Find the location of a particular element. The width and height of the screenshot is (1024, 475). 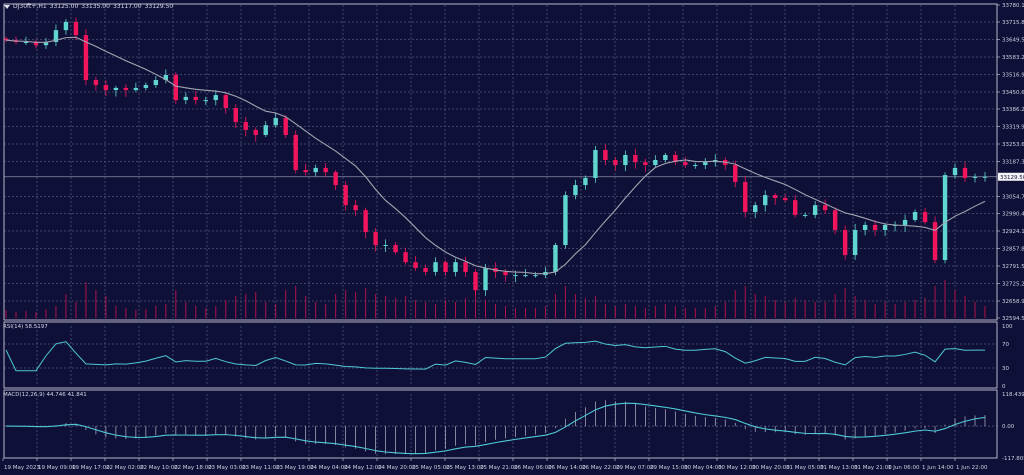

panel-border is located at coordinates (500, 355).